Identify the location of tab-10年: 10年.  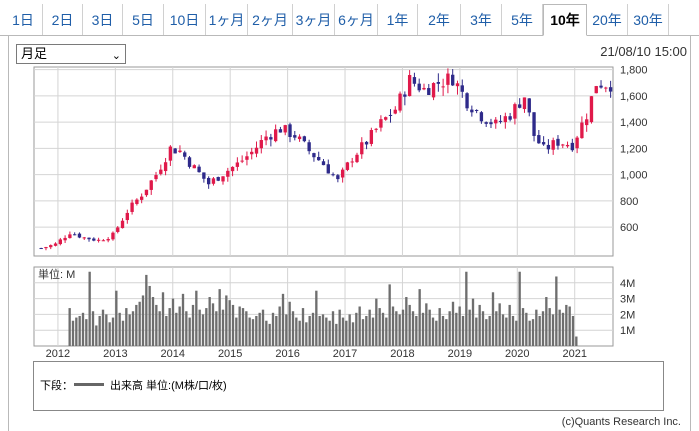
(565, 20).